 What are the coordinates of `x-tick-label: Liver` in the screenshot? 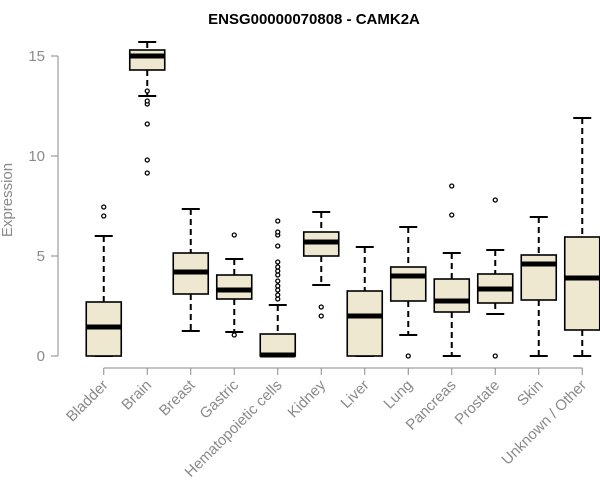 It's located at (355, 394).